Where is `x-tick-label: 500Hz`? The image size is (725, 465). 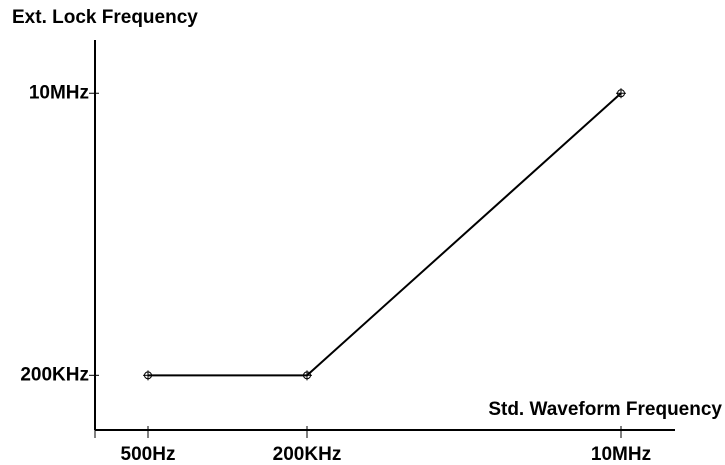 x-tick-label: 500Hz is located at coordinates (148, 454).